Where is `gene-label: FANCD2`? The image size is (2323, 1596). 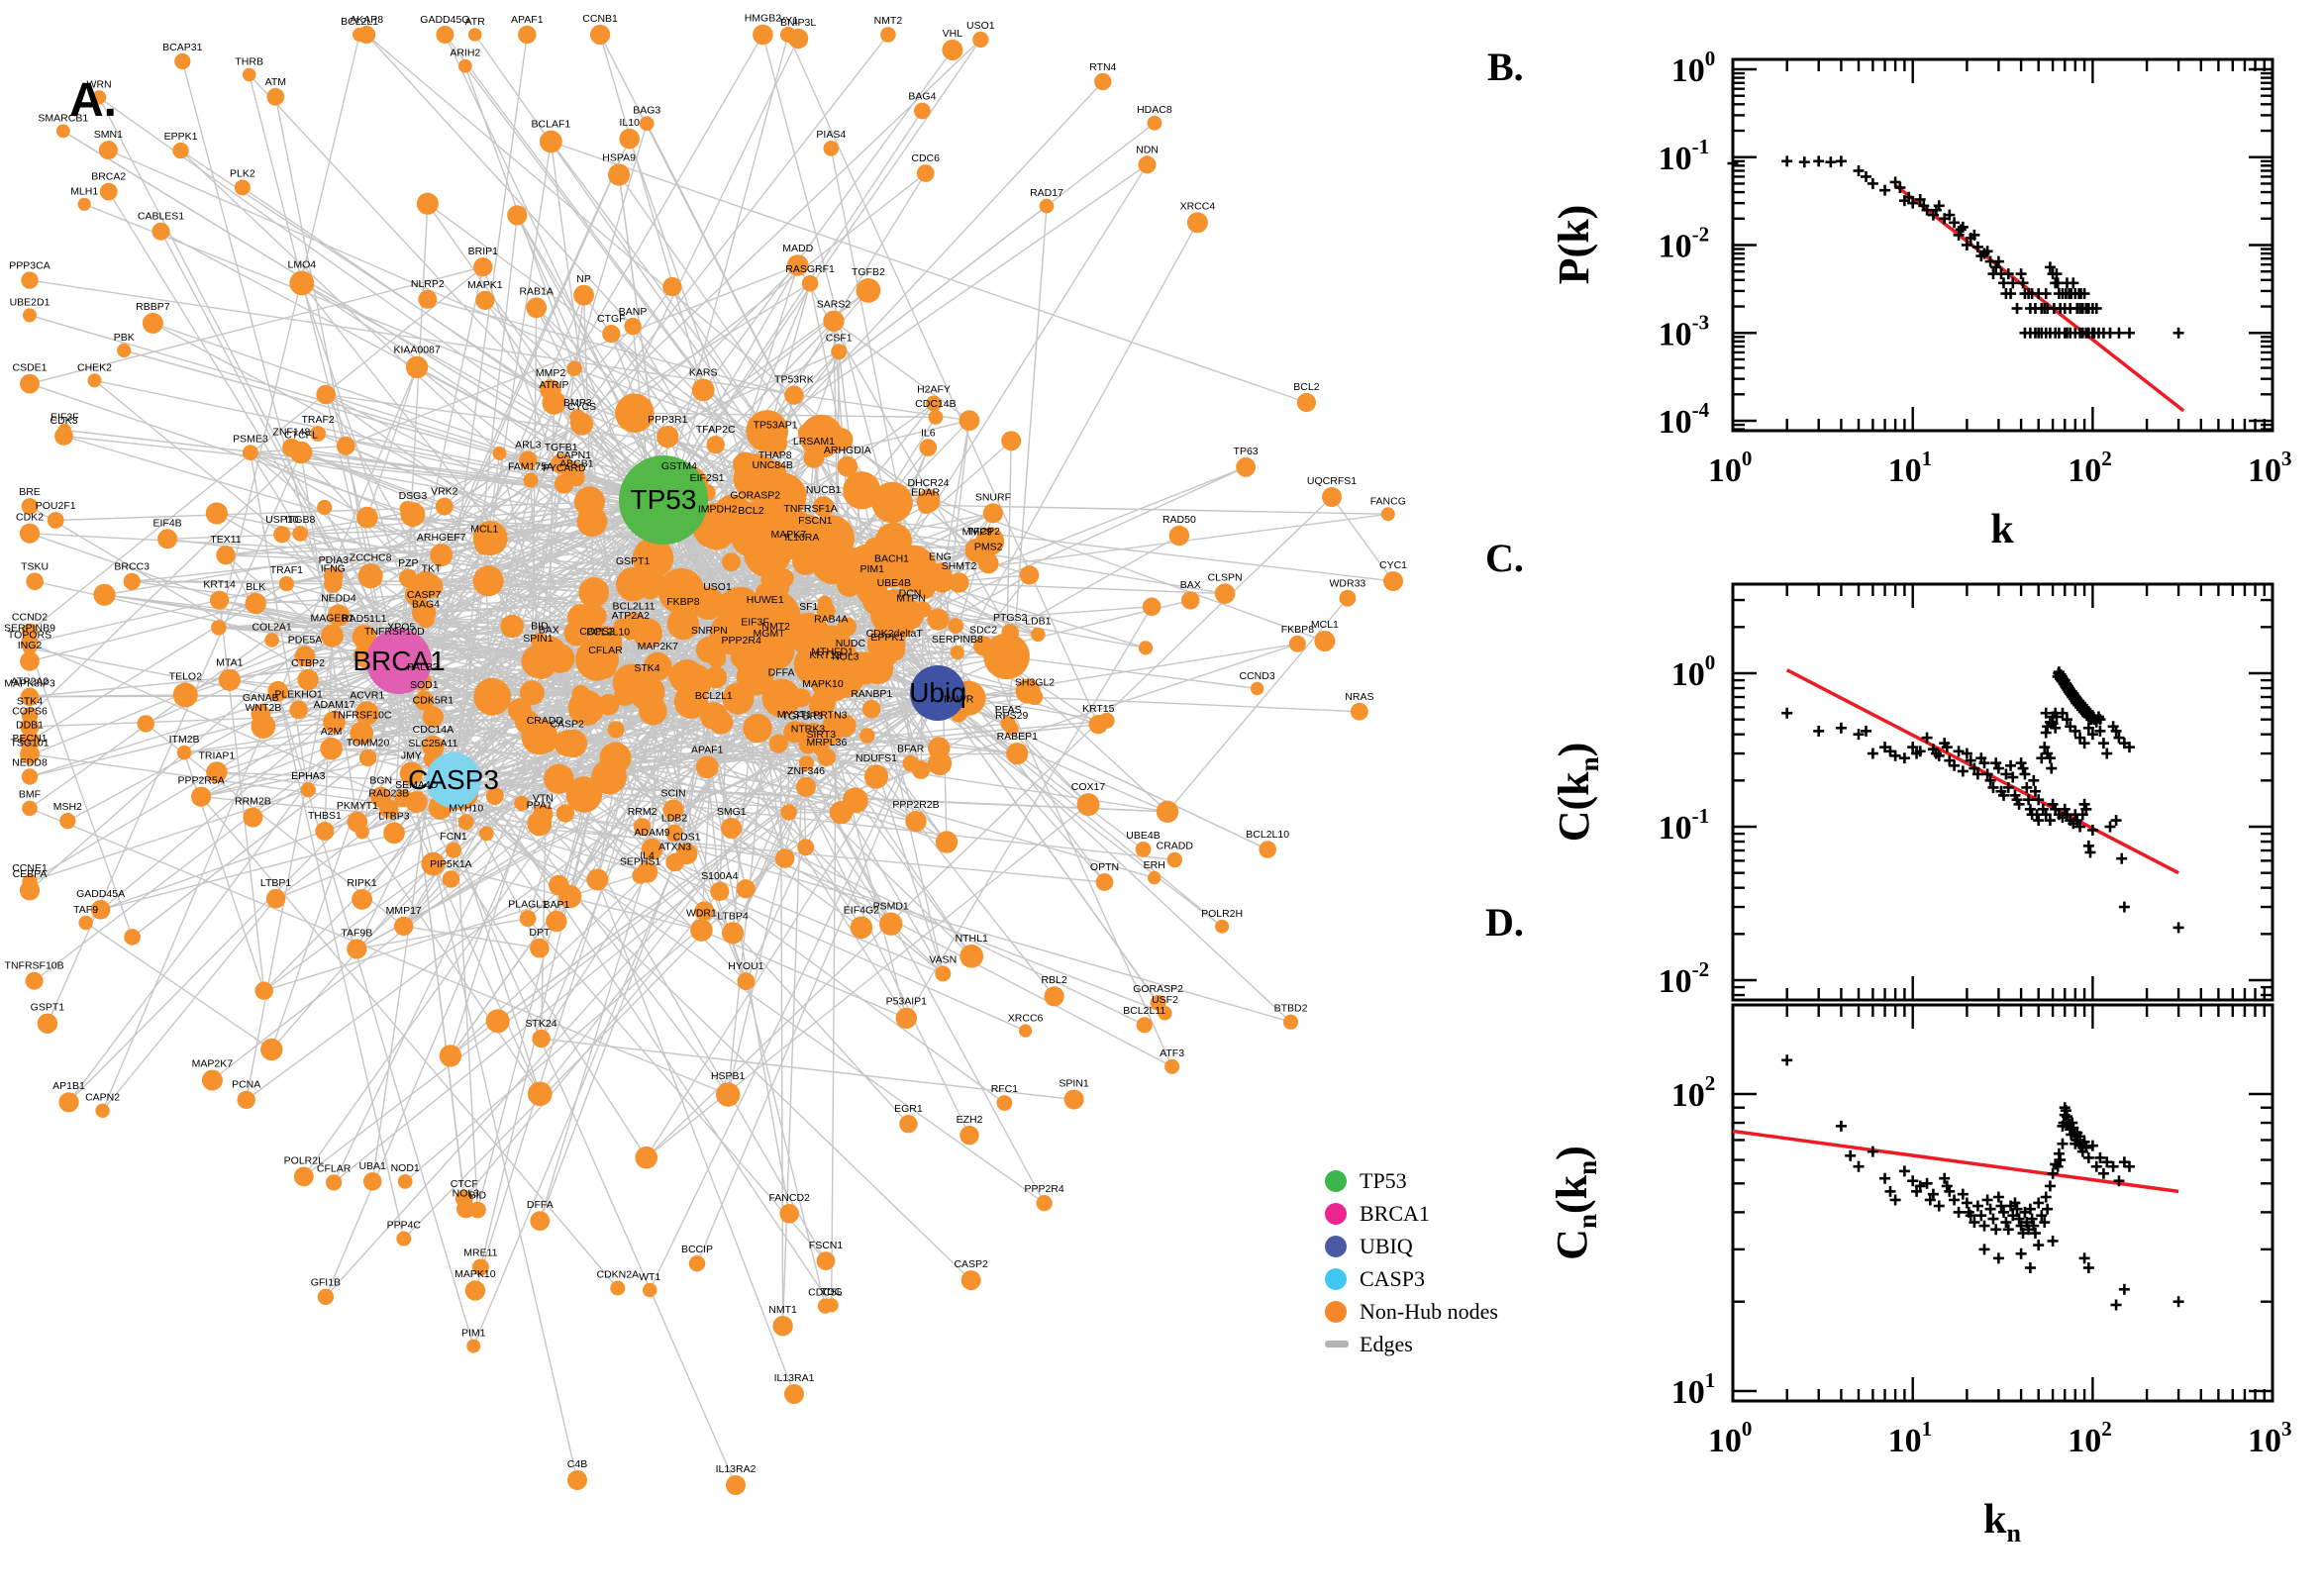
gene-label: FANCD2 is located at coordinates (789, 1198).